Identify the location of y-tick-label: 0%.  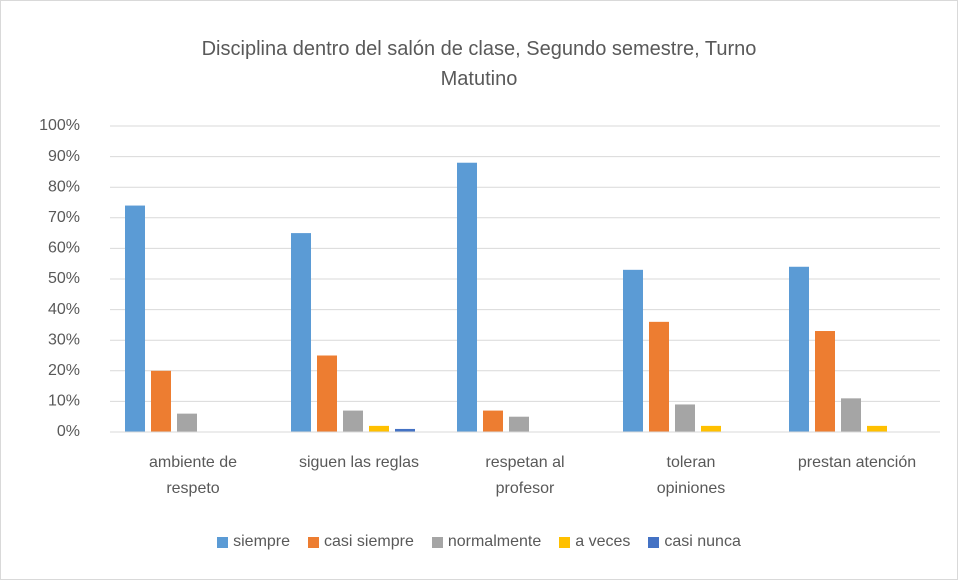
(68, 431).